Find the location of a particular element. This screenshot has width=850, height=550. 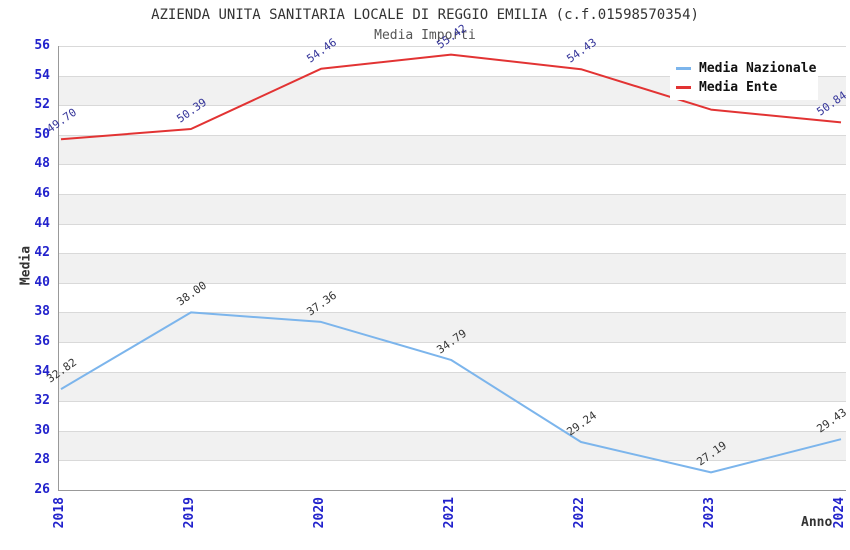

x-tick-label: 2022 is located at coordinates (579, 513).